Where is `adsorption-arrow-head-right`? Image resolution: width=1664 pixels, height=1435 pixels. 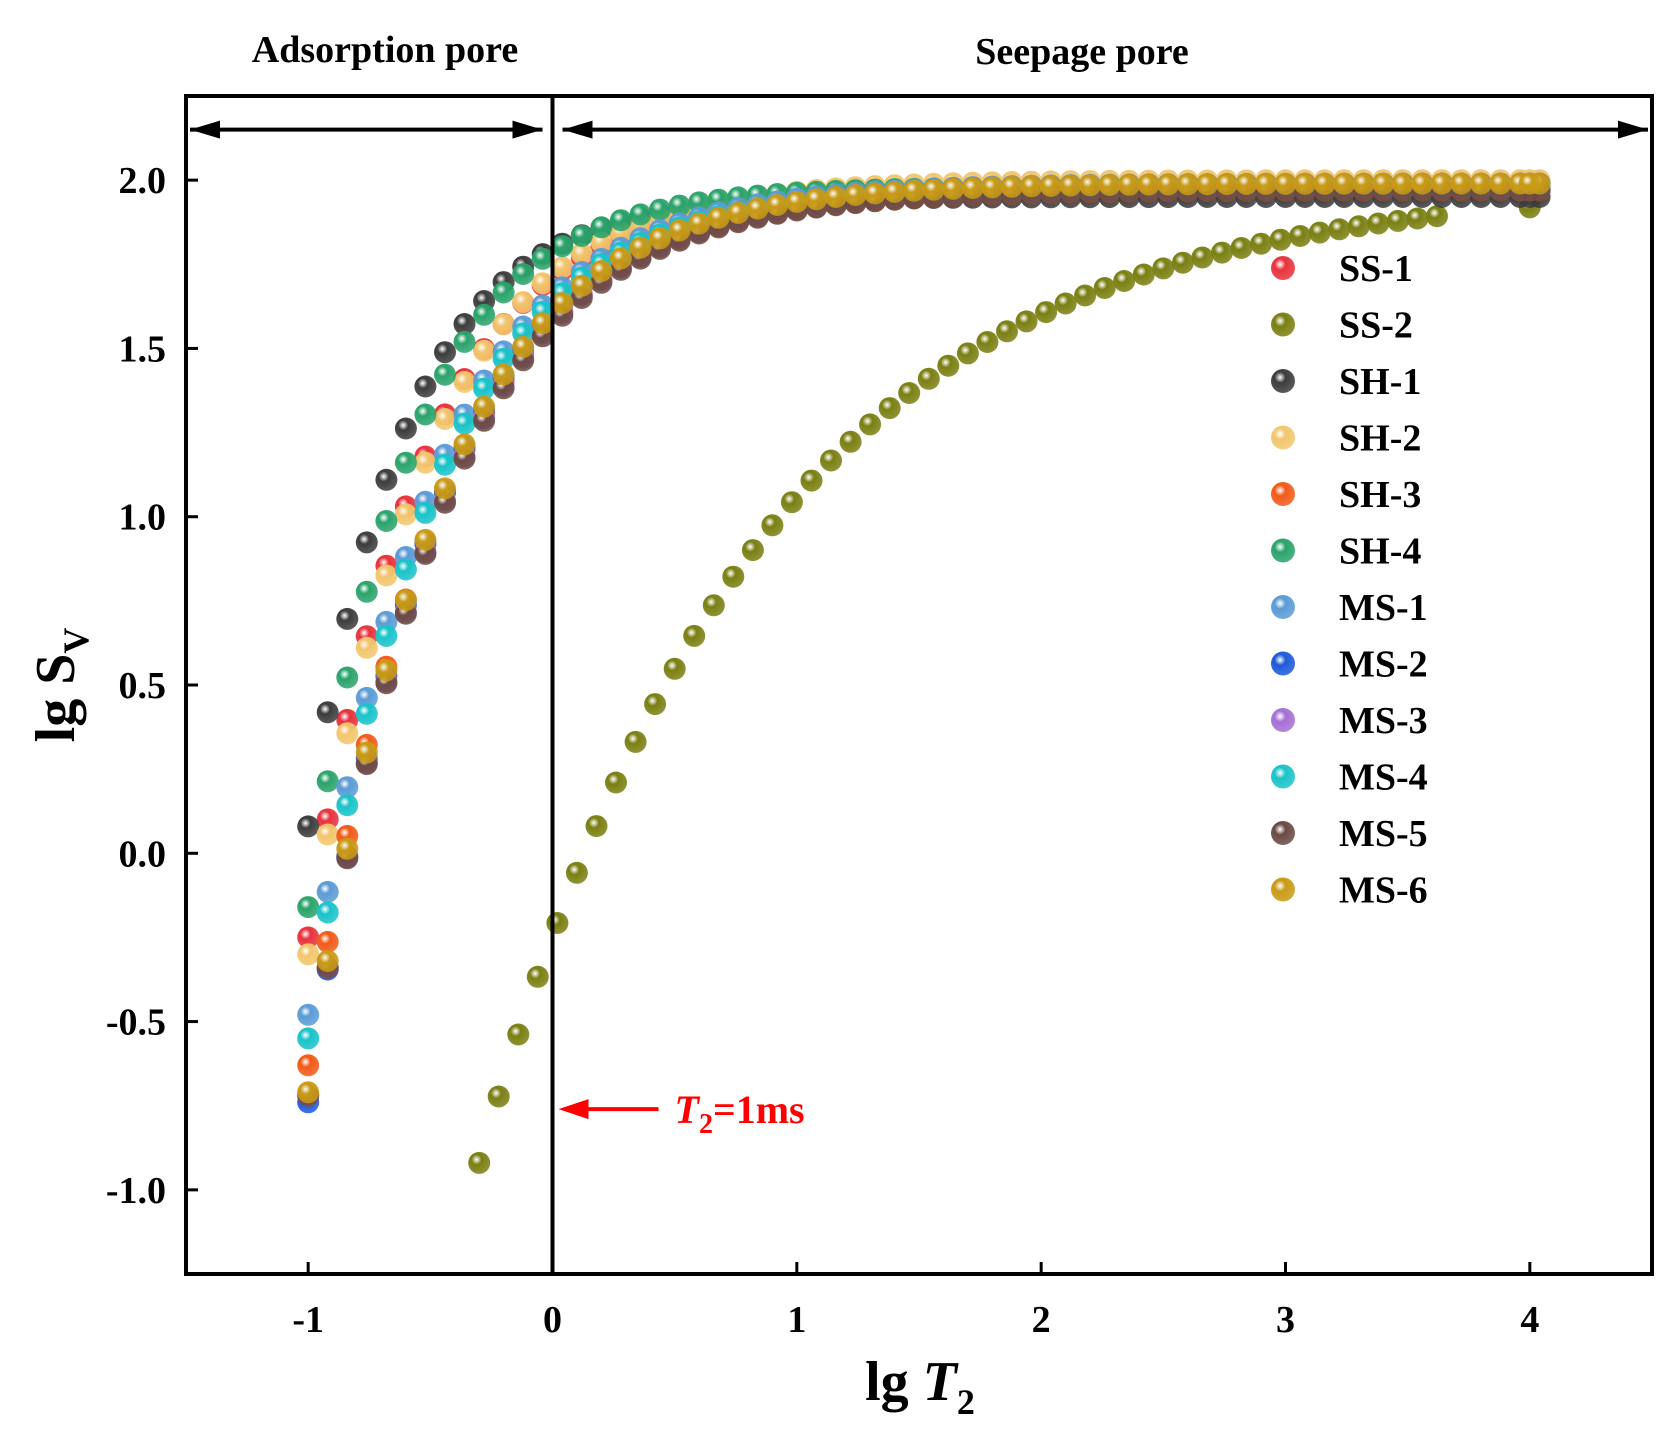 adsorption-arrow-head-right is located at coordinates (527, 129).